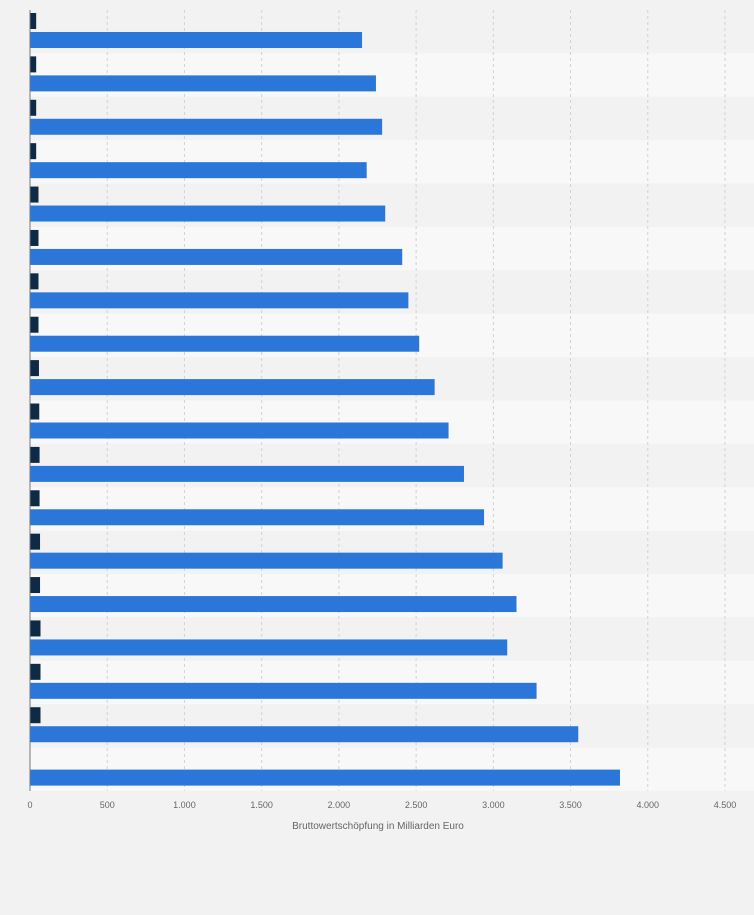 The width and height of the screenshot is (754, 915). I want to click on x-tick-label: 3.000, so click(493, 805).